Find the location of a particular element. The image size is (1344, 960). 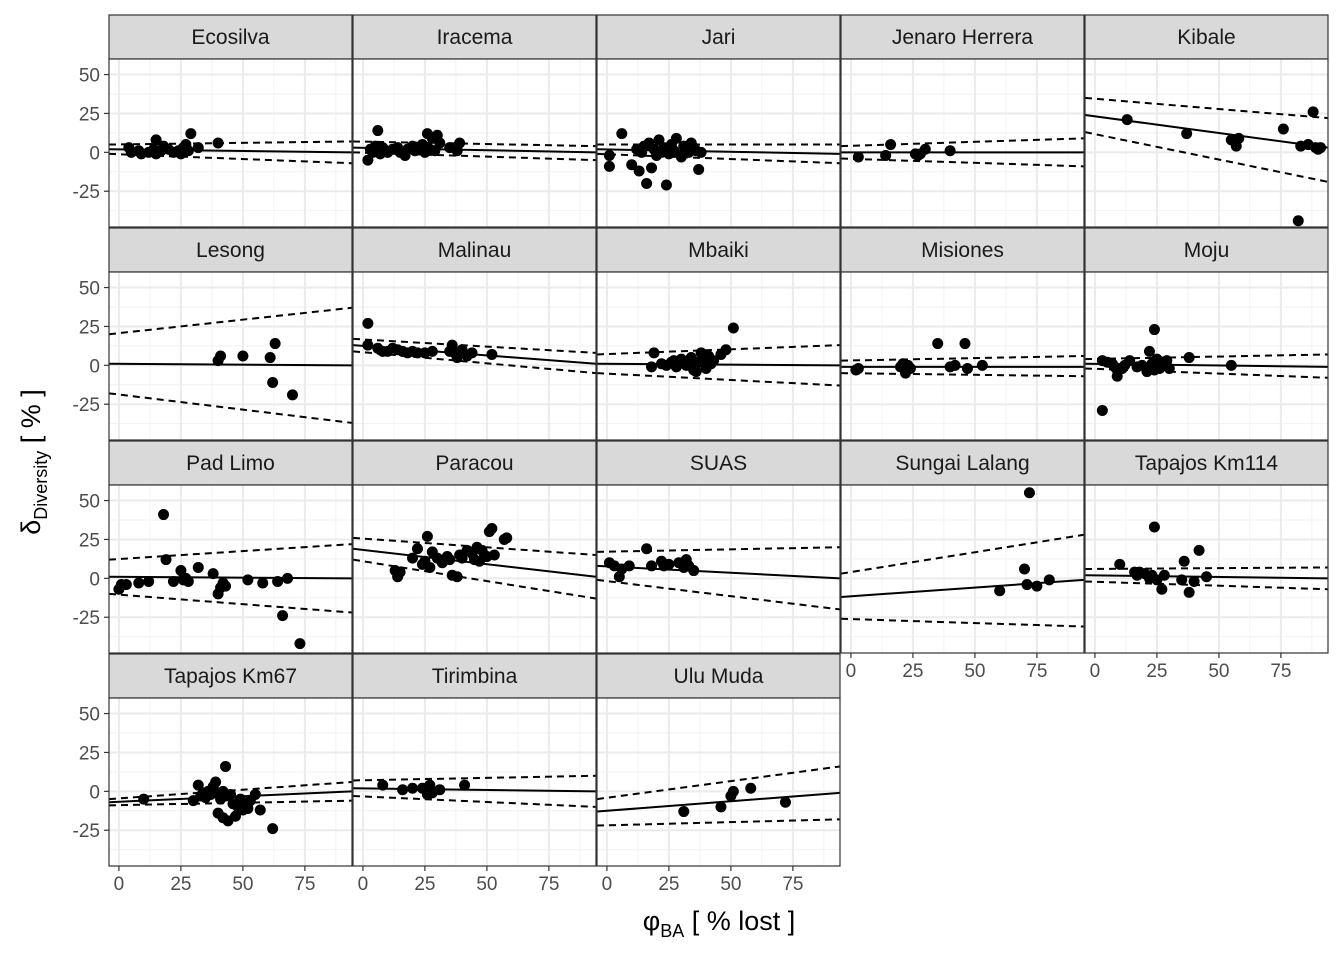

panel-title: Pad Limo is located at coordinates (230, 463).